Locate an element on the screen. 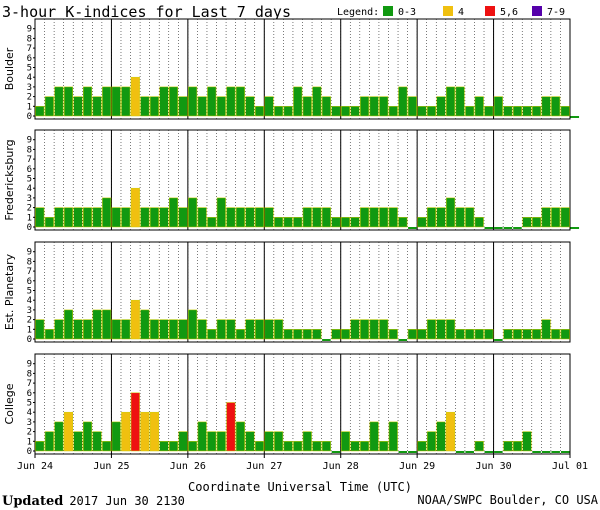 This screenshot has height=510, width=600. x-tick-label: Jun 28 is located at coordinates (341, 466).